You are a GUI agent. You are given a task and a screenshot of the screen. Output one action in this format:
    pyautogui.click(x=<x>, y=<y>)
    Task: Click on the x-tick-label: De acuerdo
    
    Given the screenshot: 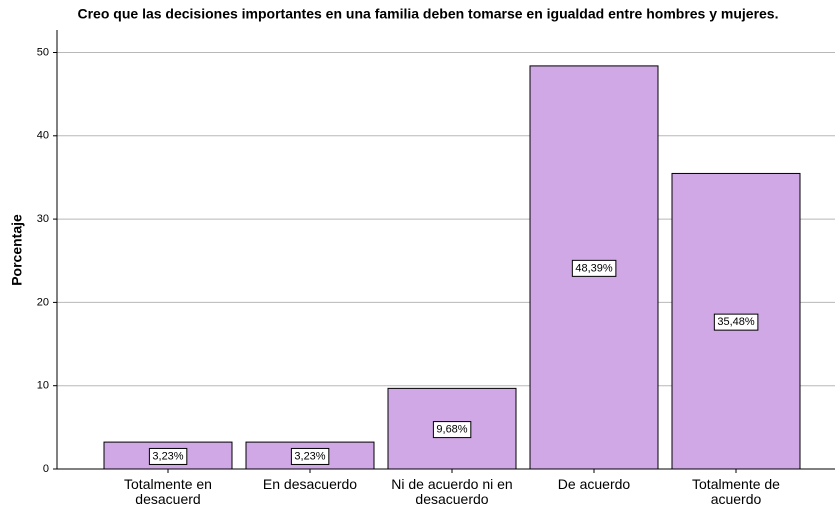 What is the action you would take?
    pyautogui.click(x=594, y=484)
    